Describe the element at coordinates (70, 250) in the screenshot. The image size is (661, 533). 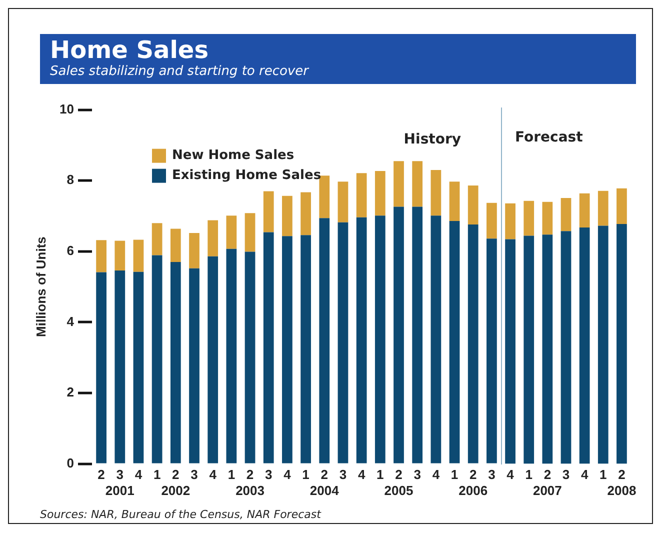
I see `y-tick-label: 6` at that location.